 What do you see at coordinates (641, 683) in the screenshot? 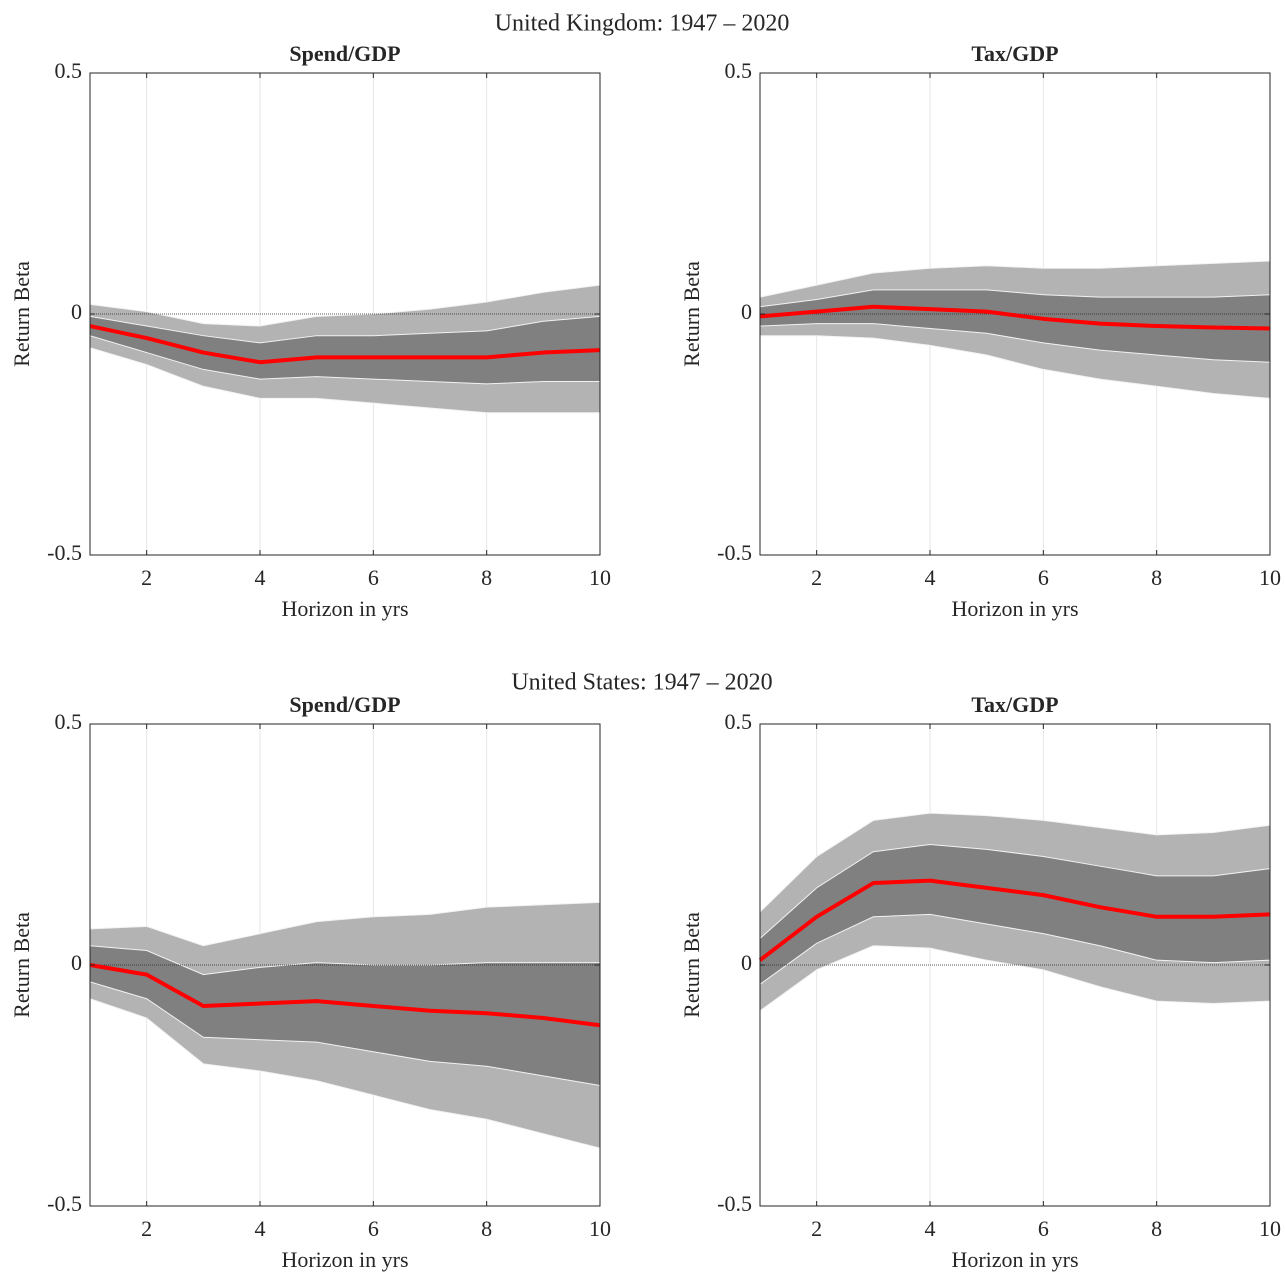
I see `section-title: United States: 1947 – 2020` at bounding box center [641, 683].